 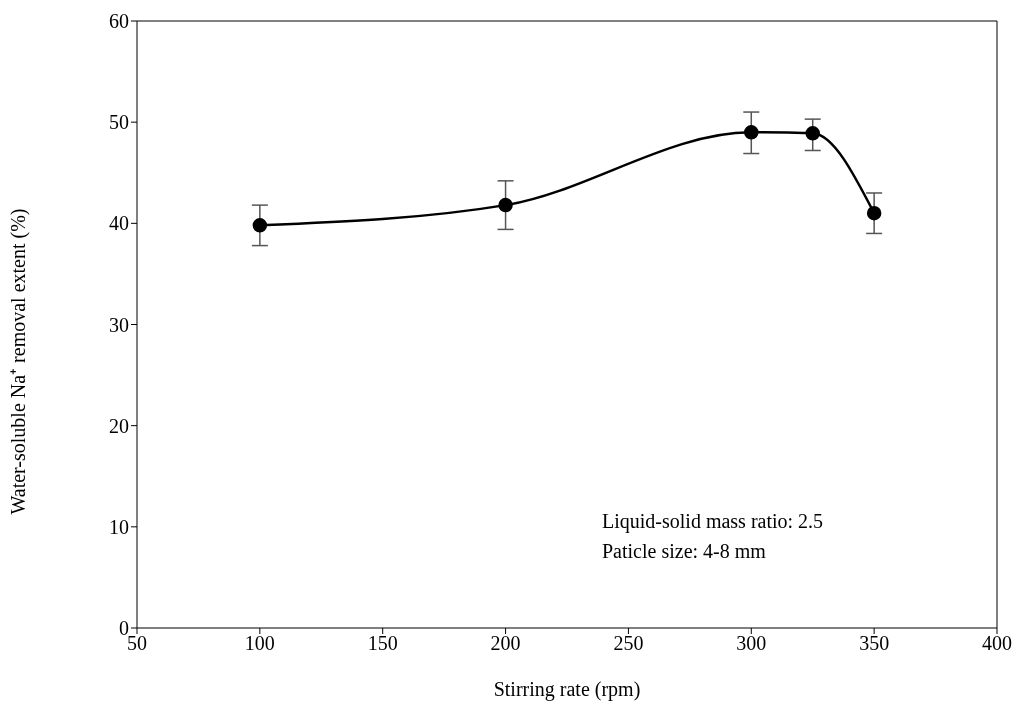 I want to click on y-axis-title: Water-soluble Na⁺ removal extent (%), so click(x=19, y=361).